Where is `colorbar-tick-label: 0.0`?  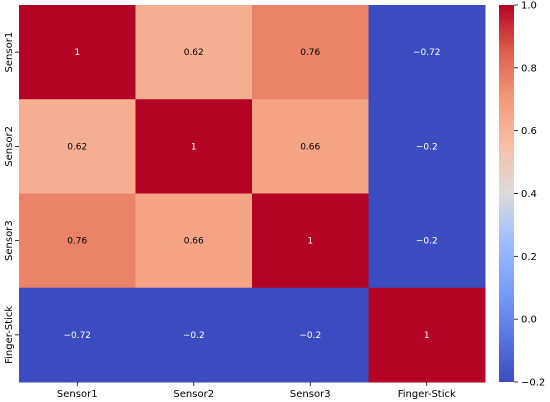
colorbar-tick-label: 0.0 is located at coordinates (529, 320).